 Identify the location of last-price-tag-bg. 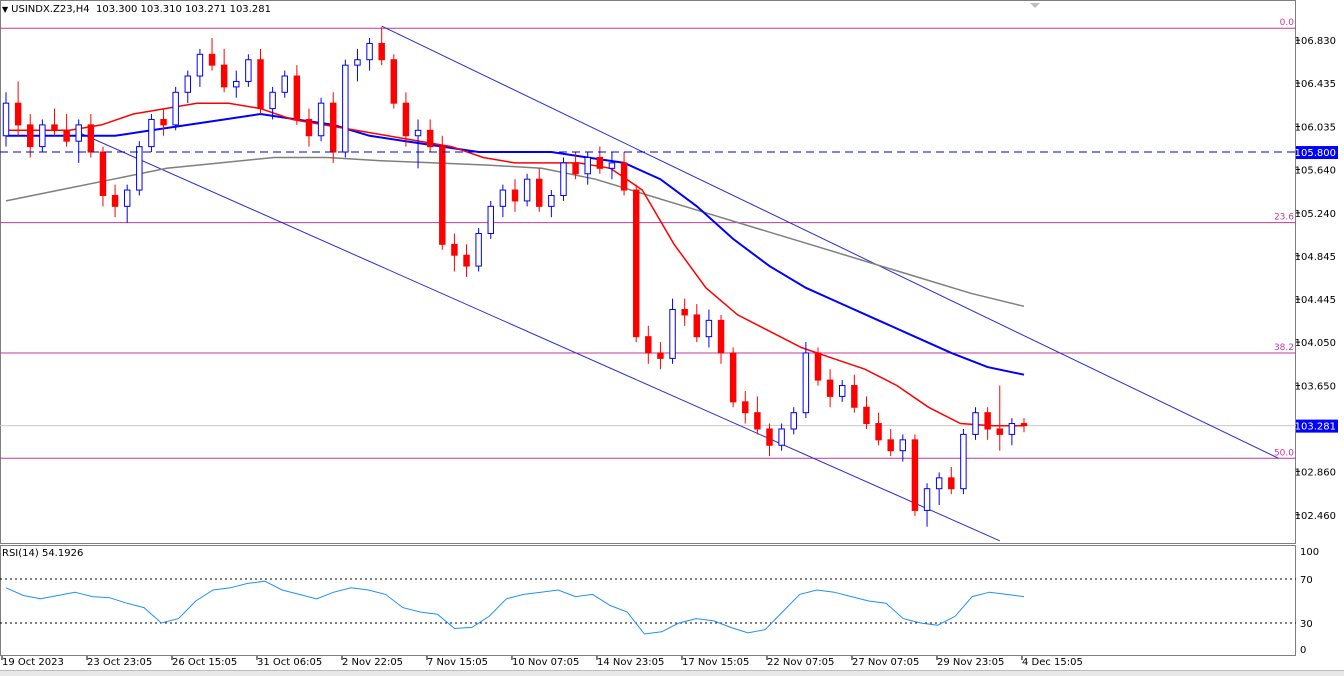
(1317, 426).